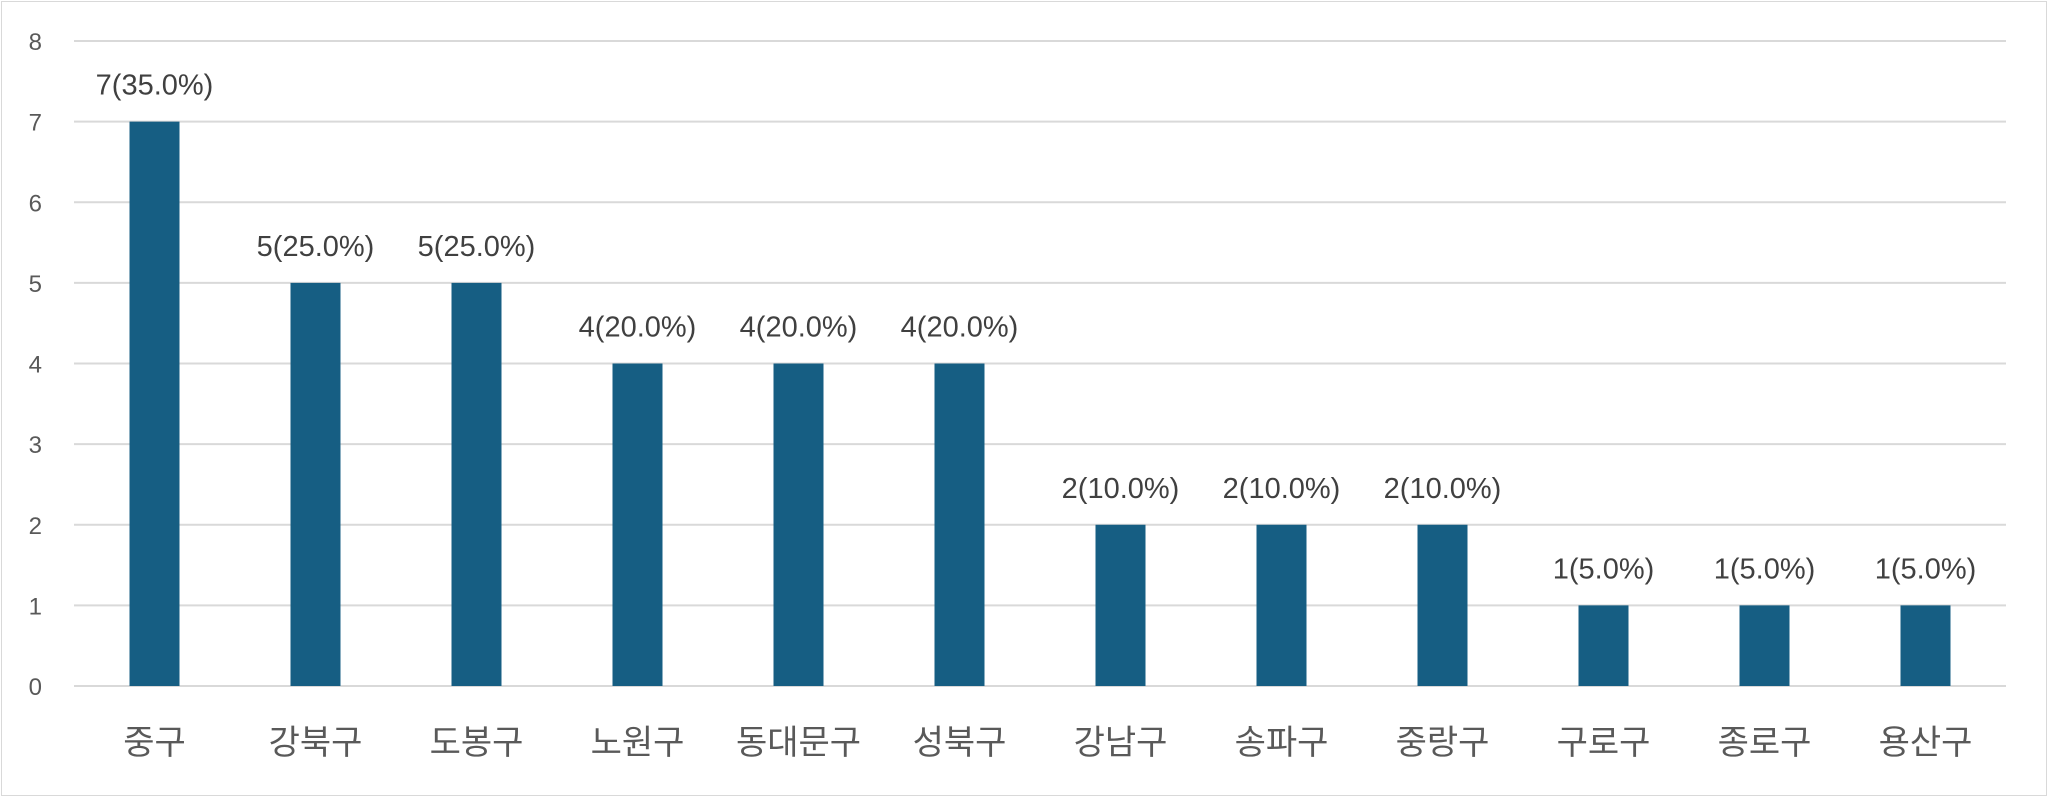  What do you see at coordinates (154, 743) in the screenshot?
I see `x-category-label: 중구` at bounding box center [154, 743].